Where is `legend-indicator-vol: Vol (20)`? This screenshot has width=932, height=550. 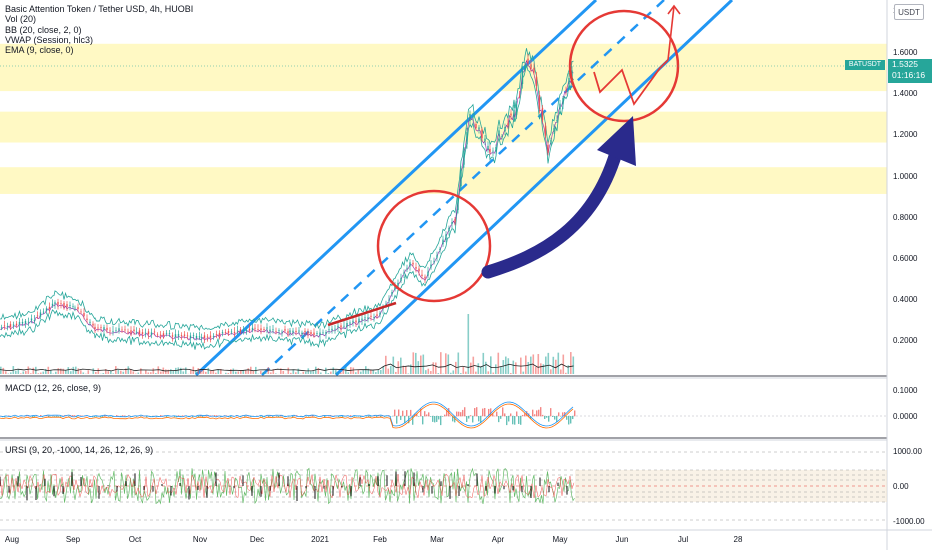
legend-indicator-vol: Vol (20) is located at coordinates (21, 19).